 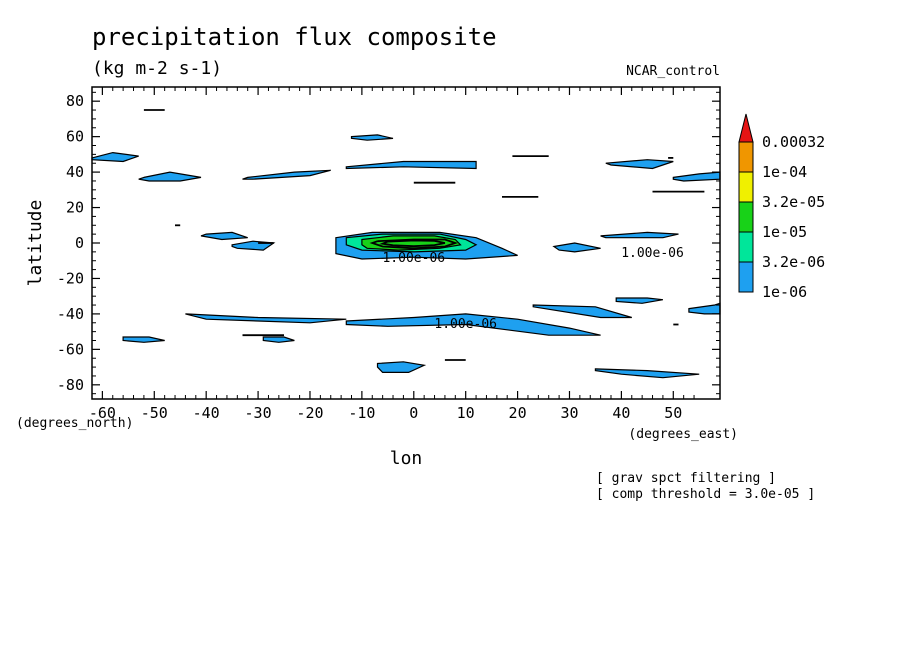 I want to click on contour-labels: 1.00e-06 1.00e-06 1.00e-06, so click(x=532, y=289).